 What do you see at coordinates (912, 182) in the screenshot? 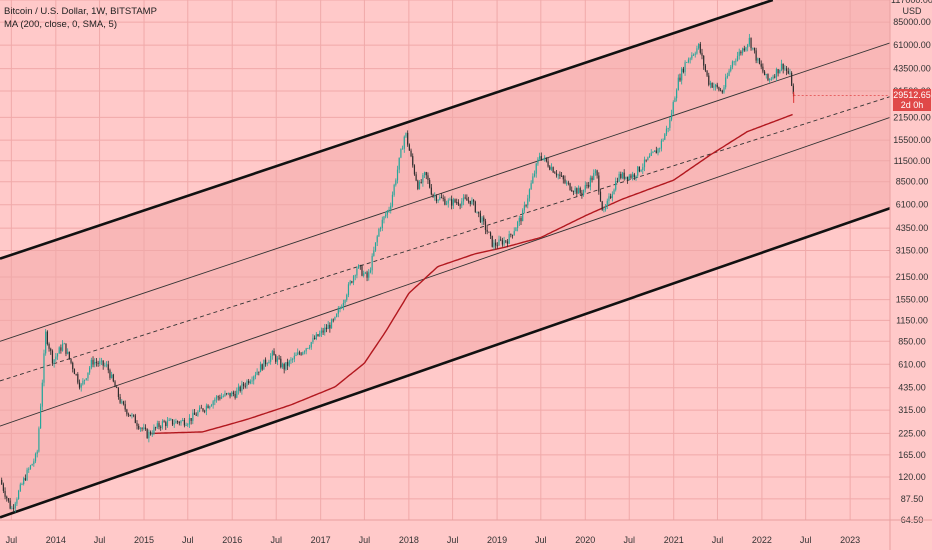
I see `y-tick-label: 8500.00` at bounding box center [912, 182].